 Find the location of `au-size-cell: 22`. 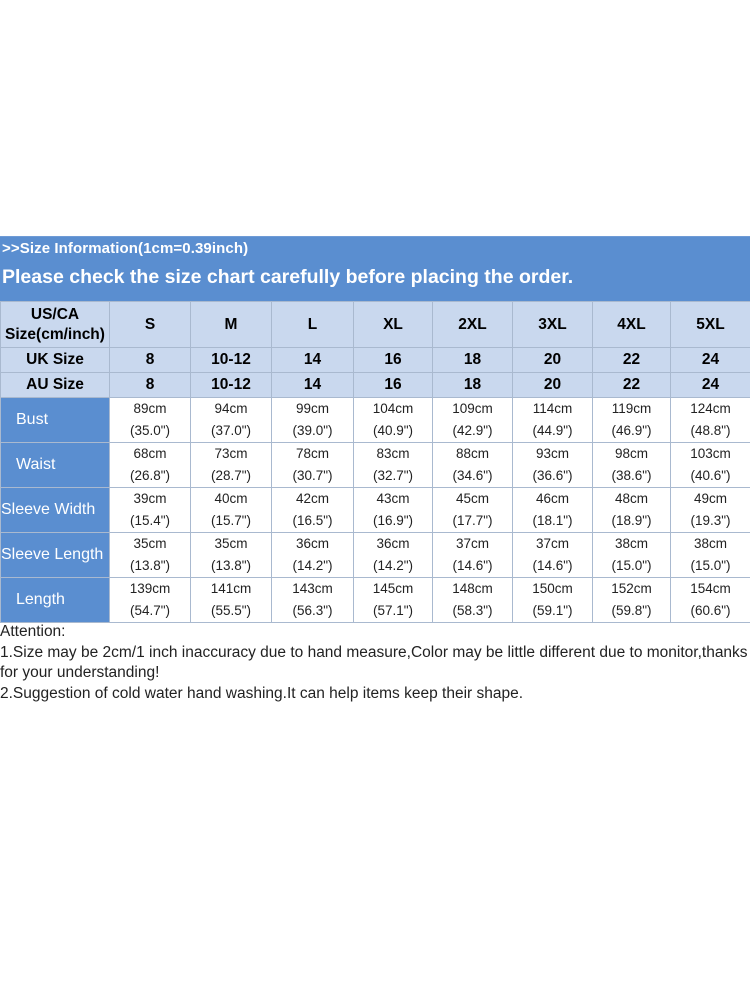

au-size-cell: 22 is located at coordinates (631, 385).